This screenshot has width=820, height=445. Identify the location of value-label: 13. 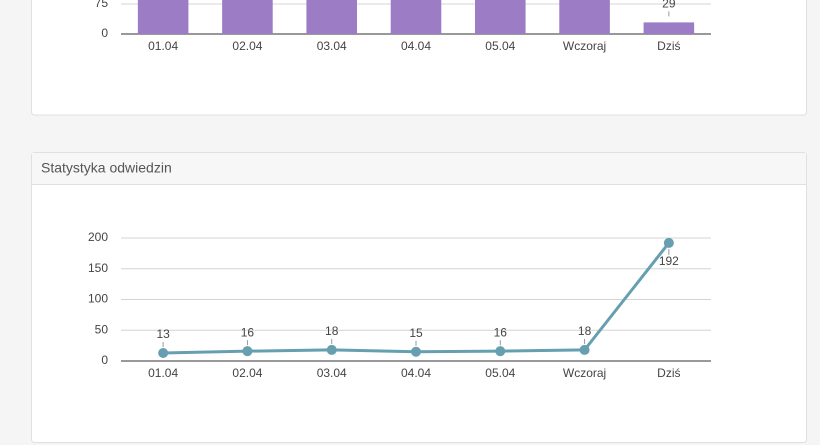
(163, 334).